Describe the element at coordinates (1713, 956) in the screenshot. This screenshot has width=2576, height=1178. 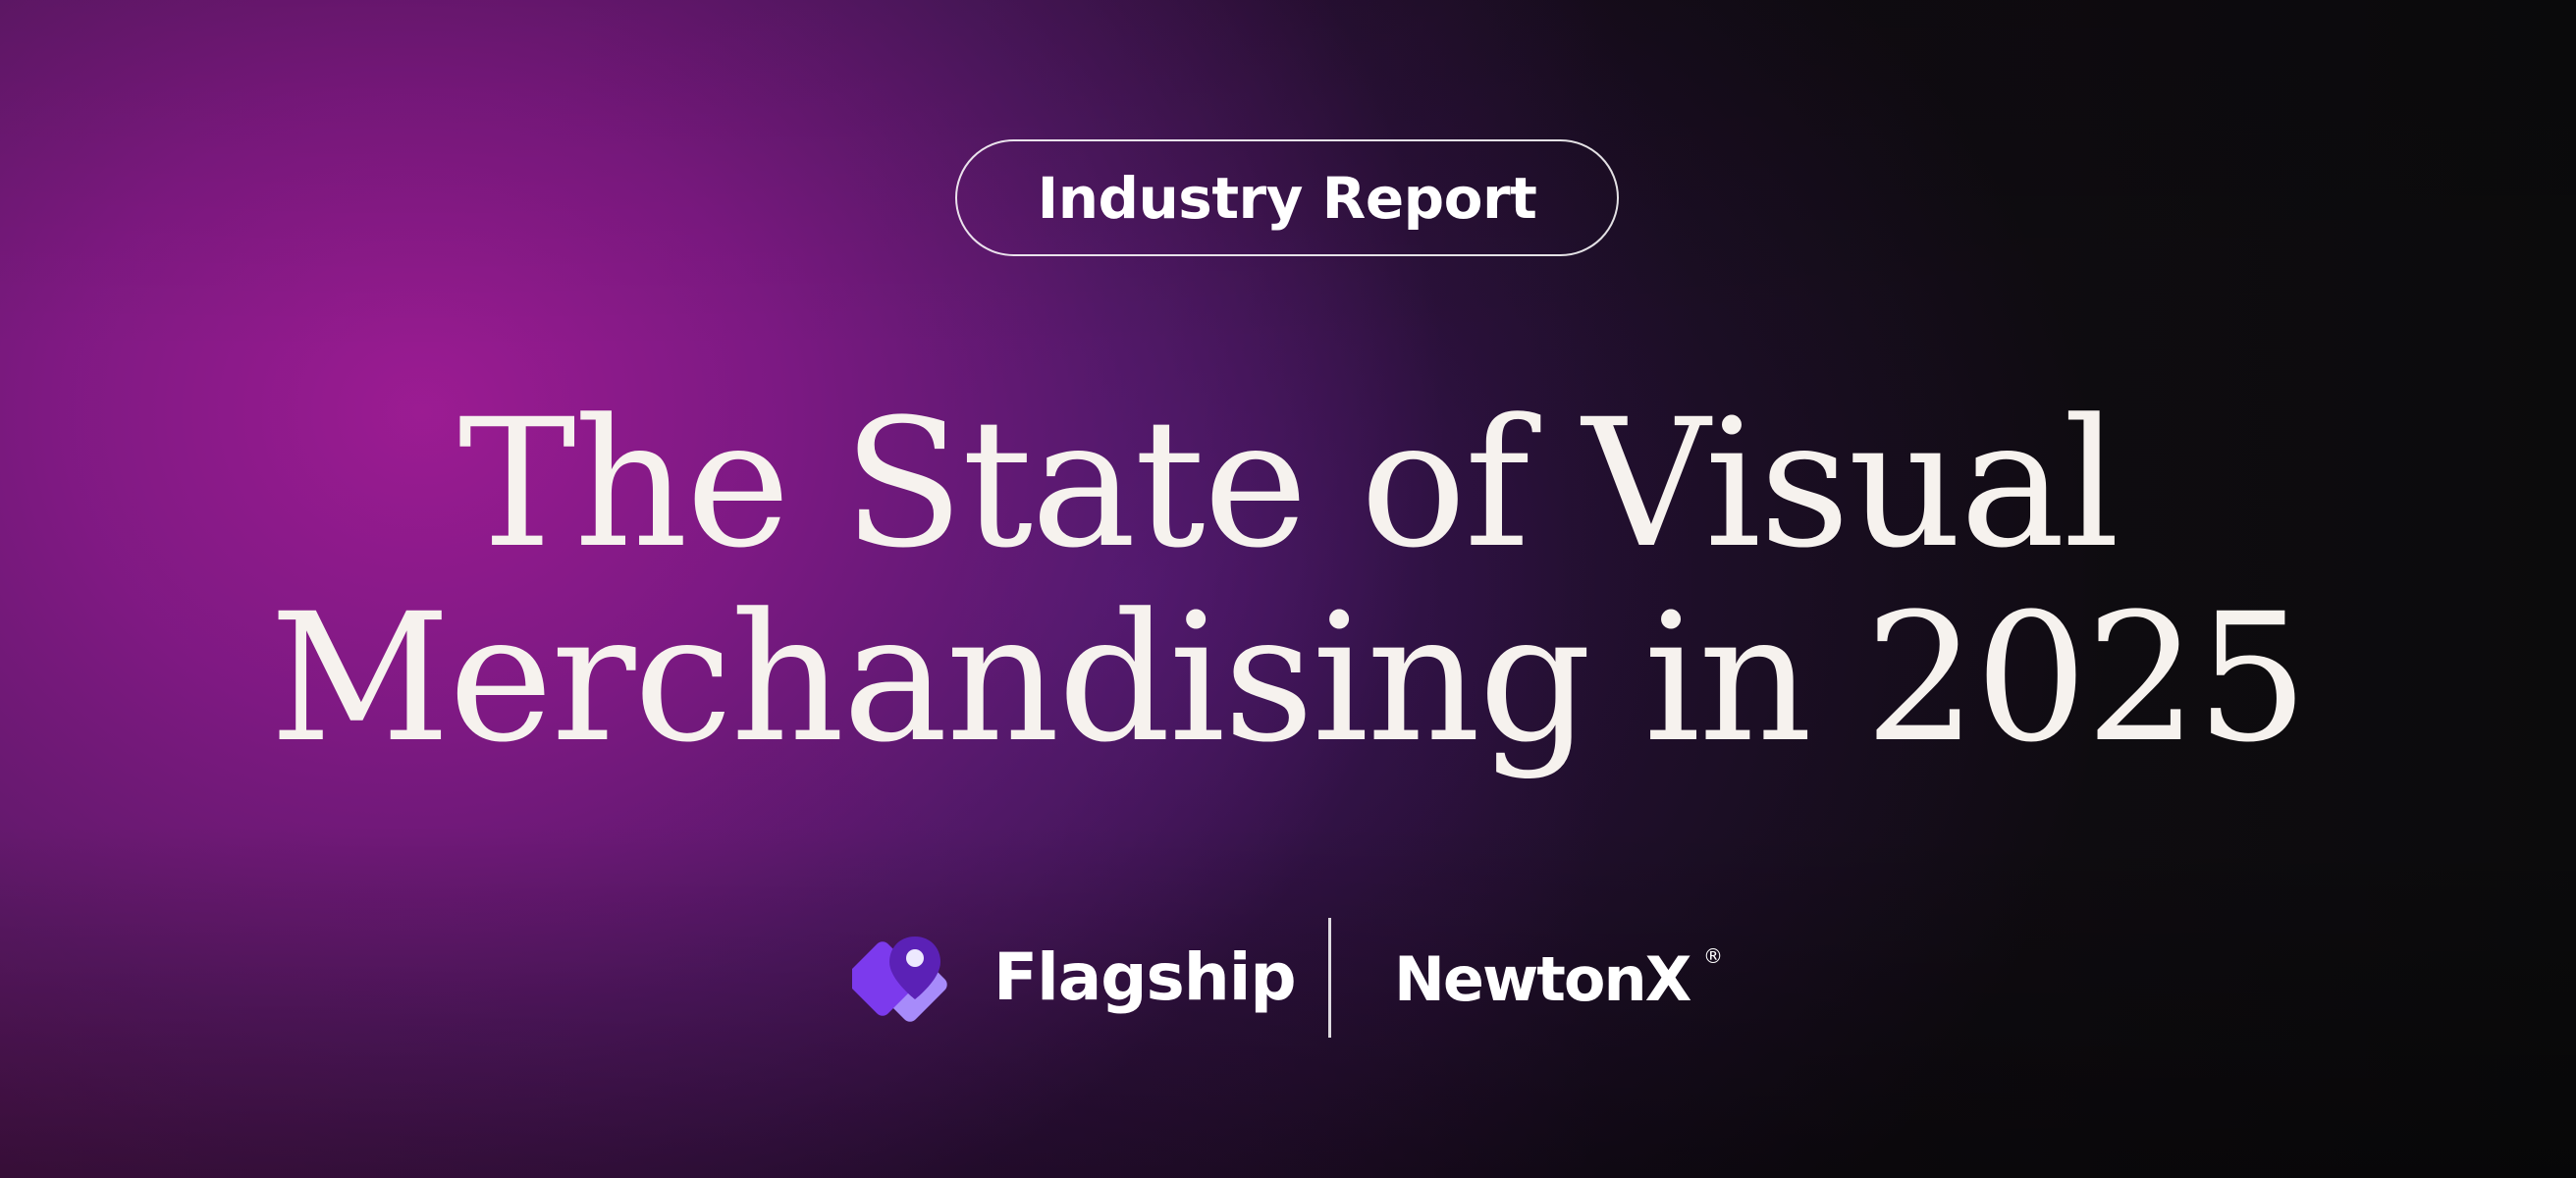
I see `registered-trademark-mark: ®` at that location.